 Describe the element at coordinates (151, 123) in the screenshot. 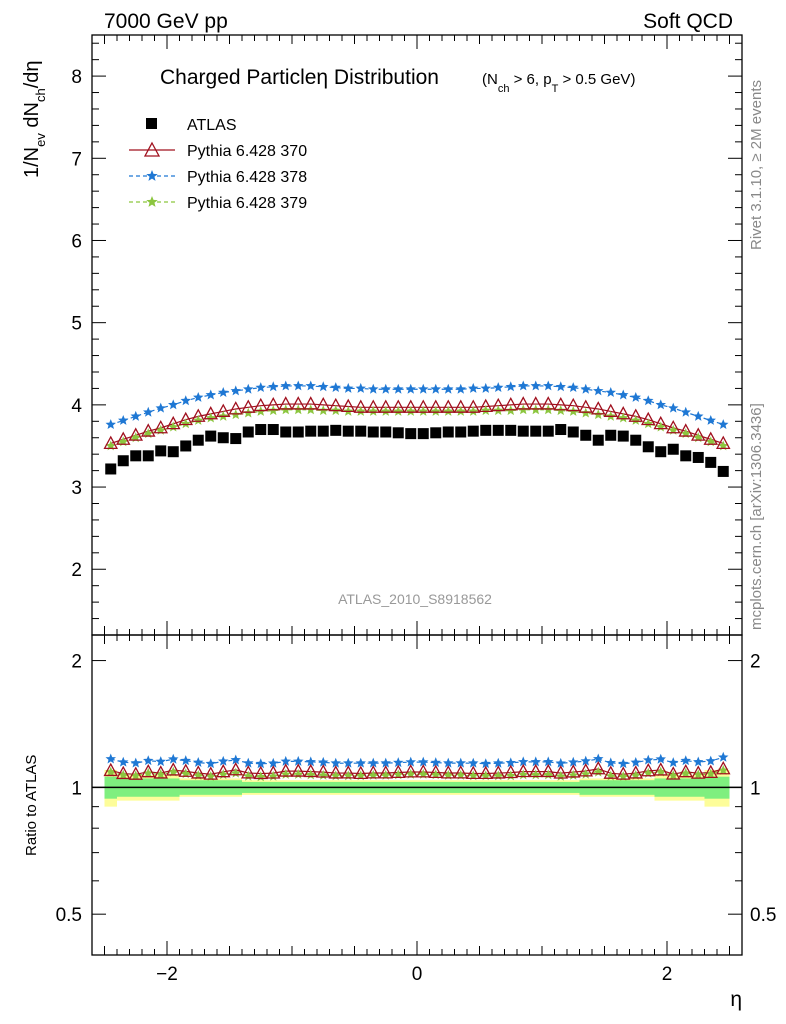

I see `legend-marker-atlas` at that location.